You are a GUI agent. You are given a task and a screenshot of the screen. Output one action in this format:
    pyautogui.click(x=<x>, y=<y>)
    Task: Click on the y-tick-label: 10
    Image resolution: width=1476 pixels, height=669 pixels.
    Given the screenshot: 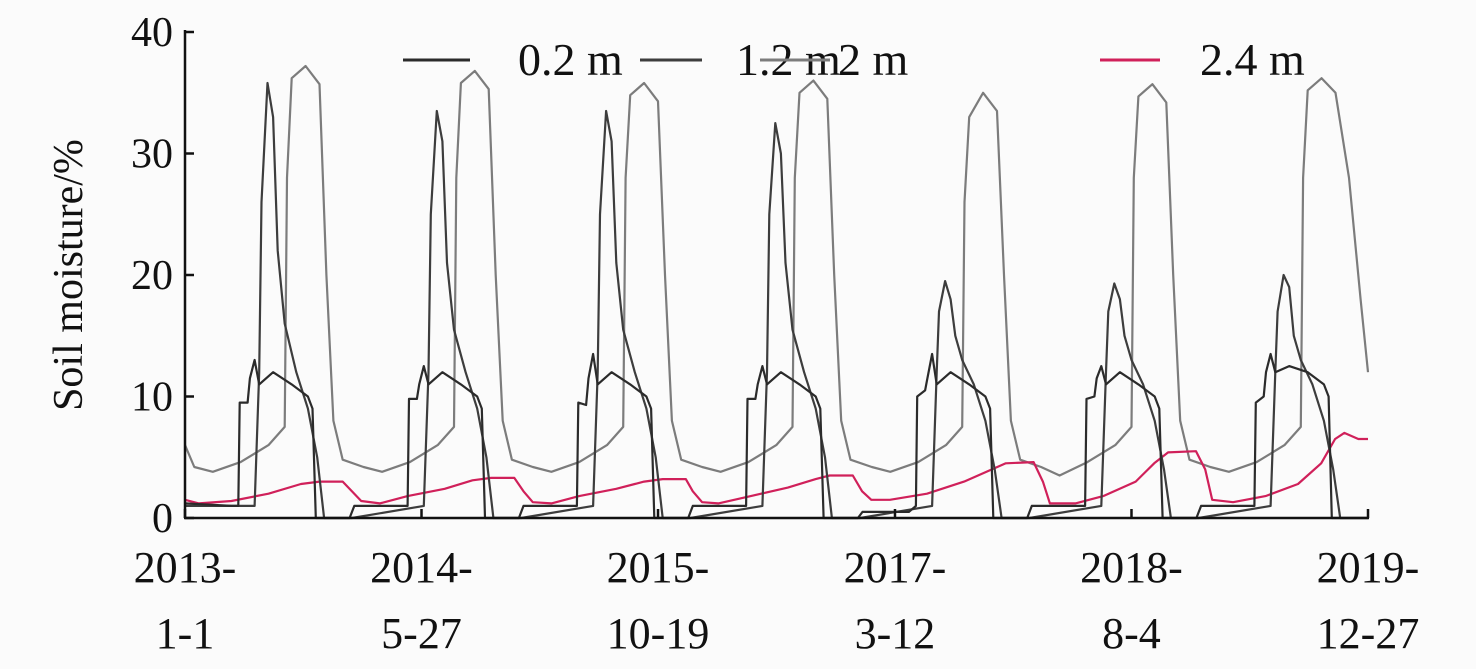 What is the action you would take?
    pyautogui.click(x=152, y=398)
    